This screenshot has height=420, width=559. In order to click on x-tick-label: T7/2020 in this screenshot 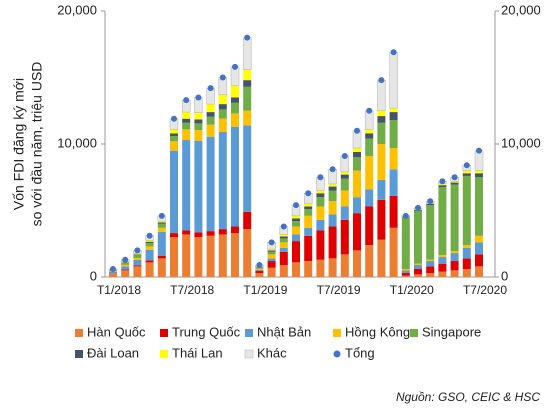, I will do `click(485, 290)`.